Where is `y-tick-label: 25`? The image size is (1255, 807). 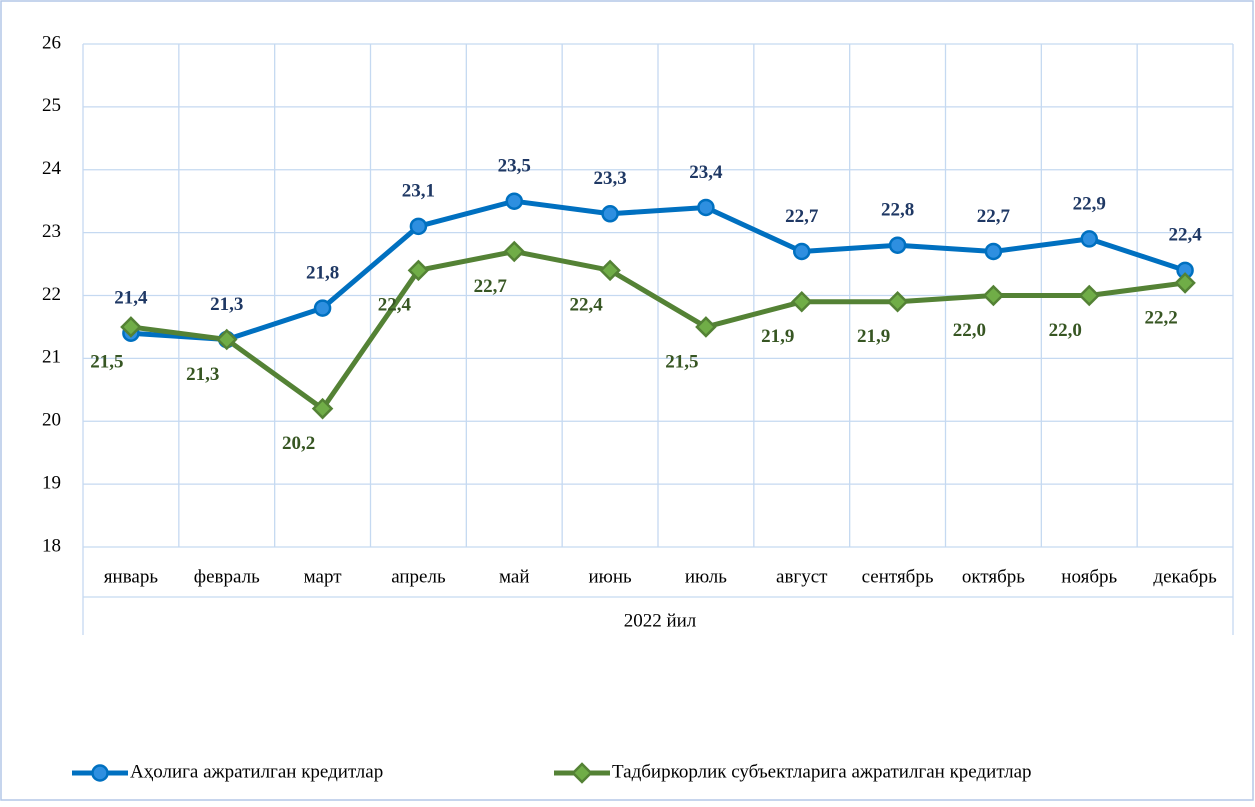 y-tick-label: 25 is located at coordinates (51, 105).